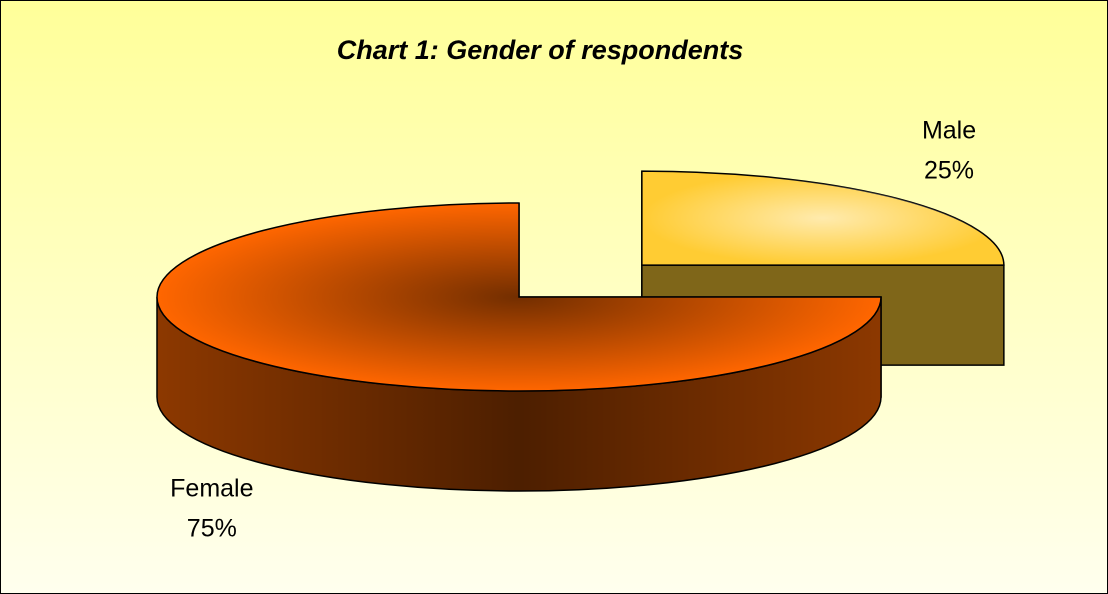 Image resolution: width=1108 pixels, height=594 pixels. What do you see at coordinates (540, 50) in the screenshot?
I see `chart-title: Chart 1: Gender of respondents` at bounding box center [540, 50].